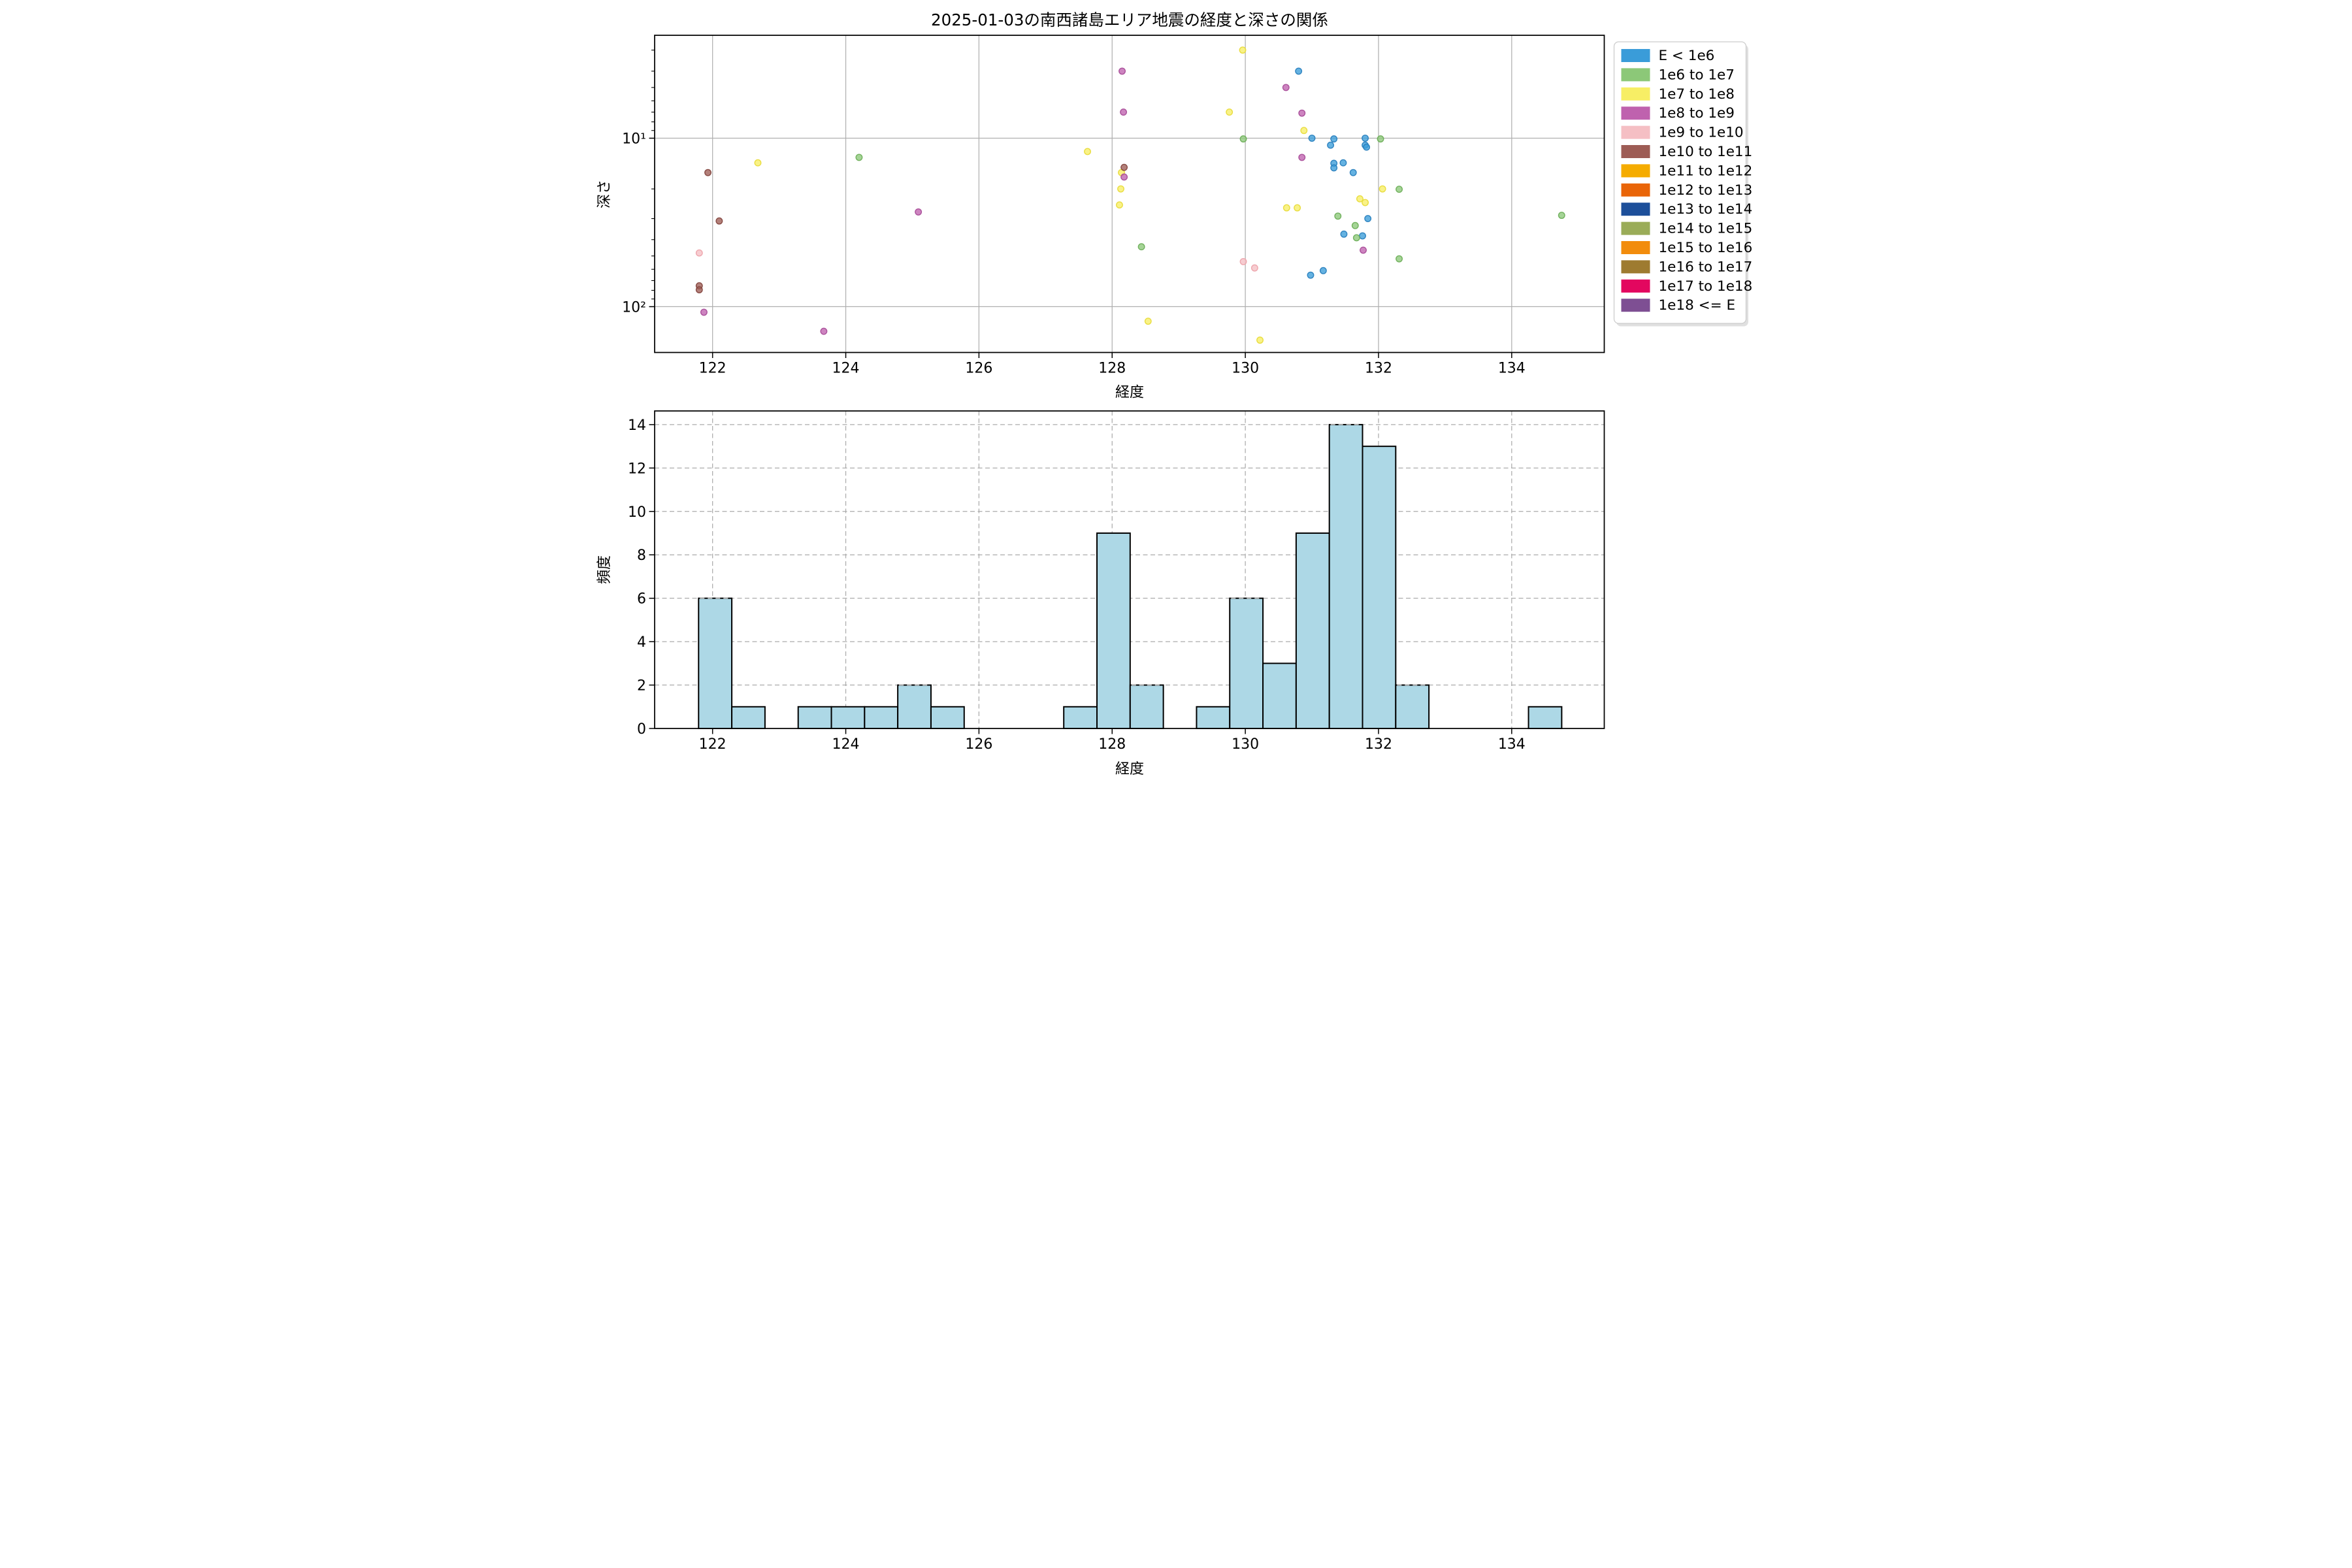 This screenshot has width=2352, height=1568. What do you see at coordinates (634, 307) in the screenshot?
I see `y-tick-label: 10²` at bounding box center [634, 307].